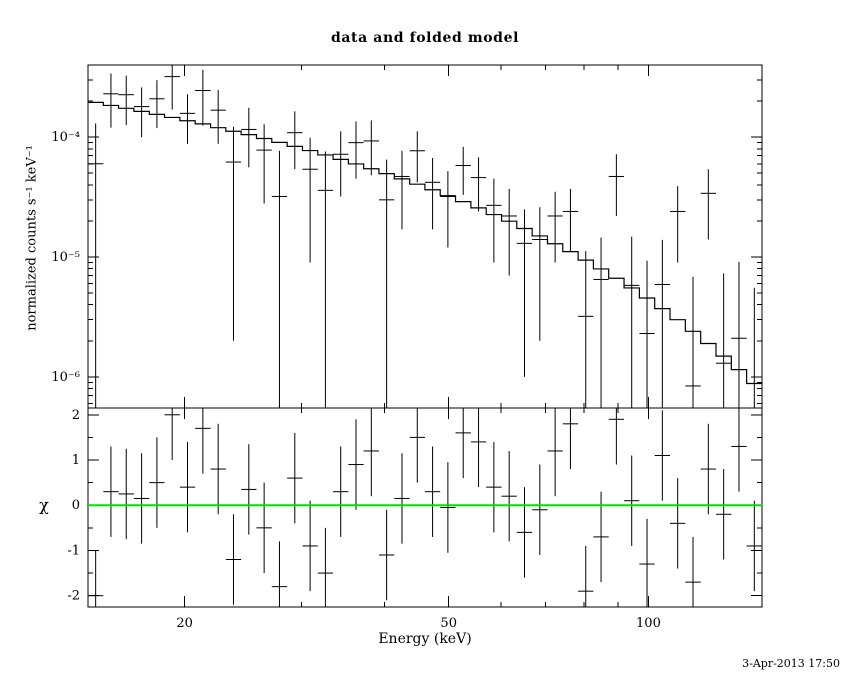  I want to click on y-tick-label-top: 10⁻⁴, so click(65, 137).